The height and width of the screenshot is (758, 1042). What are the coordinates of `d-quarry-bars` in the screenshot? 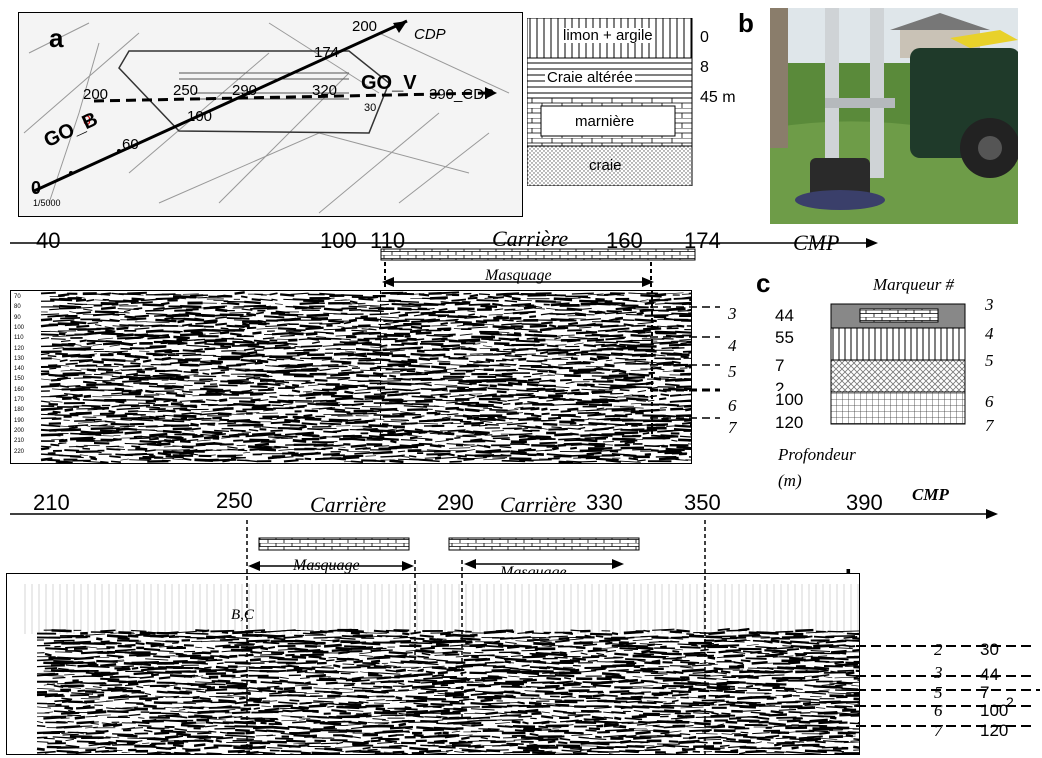 It's located at (449, 544).